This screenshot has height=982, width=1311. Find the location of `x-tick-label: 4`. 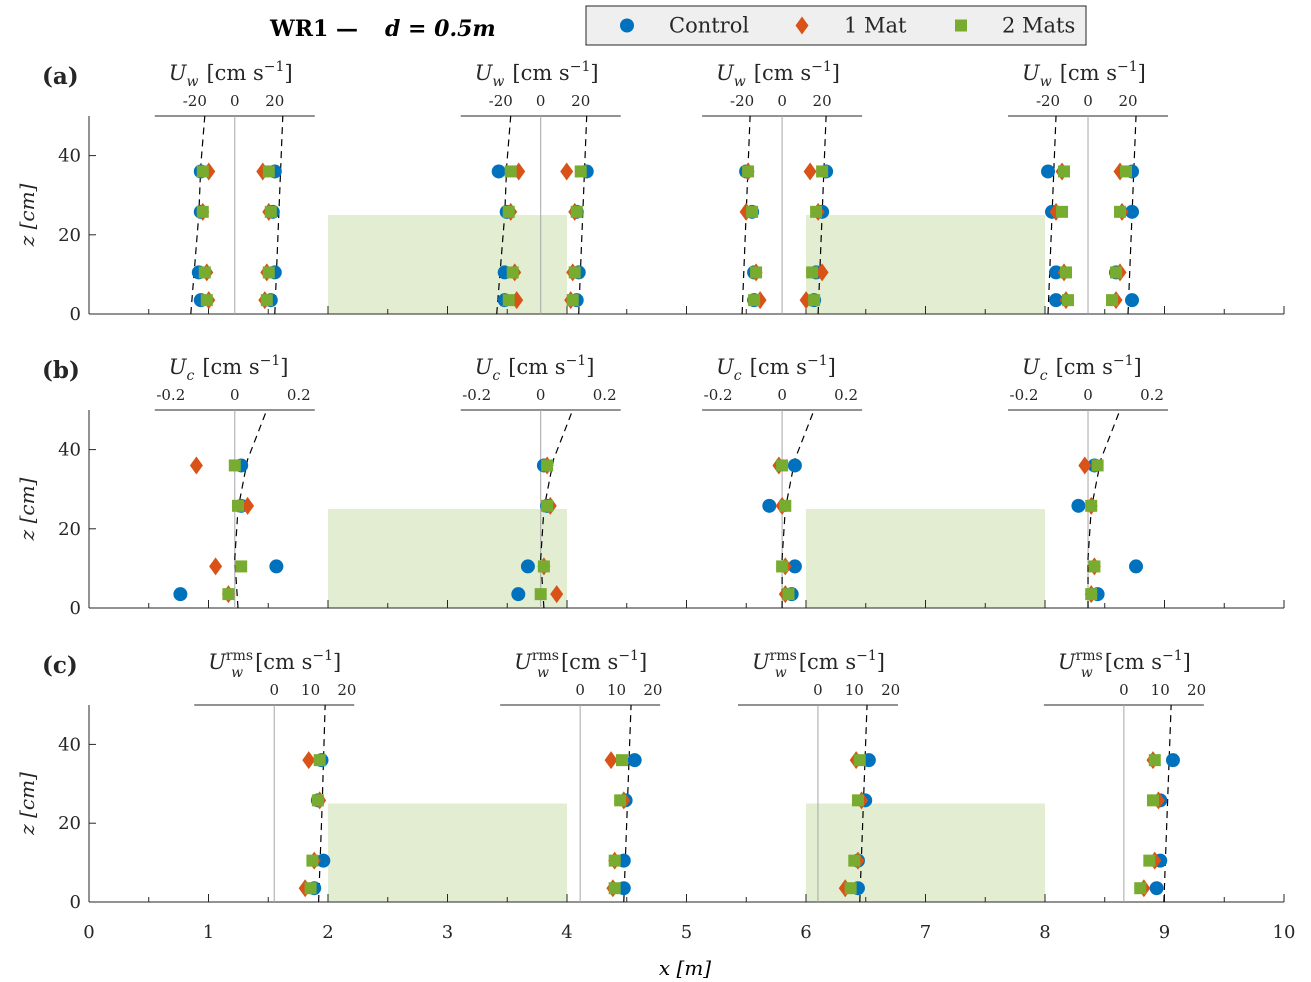

x-tick-label: 4 is located at coordinates (566, 932).